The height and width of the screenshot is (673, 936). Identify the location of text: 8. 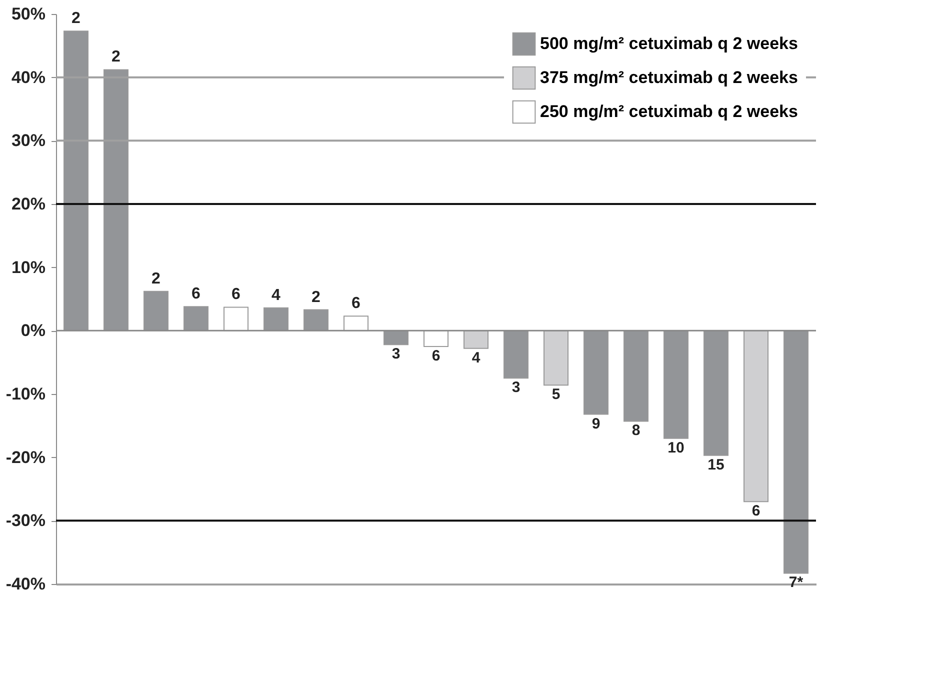
(636, 431).